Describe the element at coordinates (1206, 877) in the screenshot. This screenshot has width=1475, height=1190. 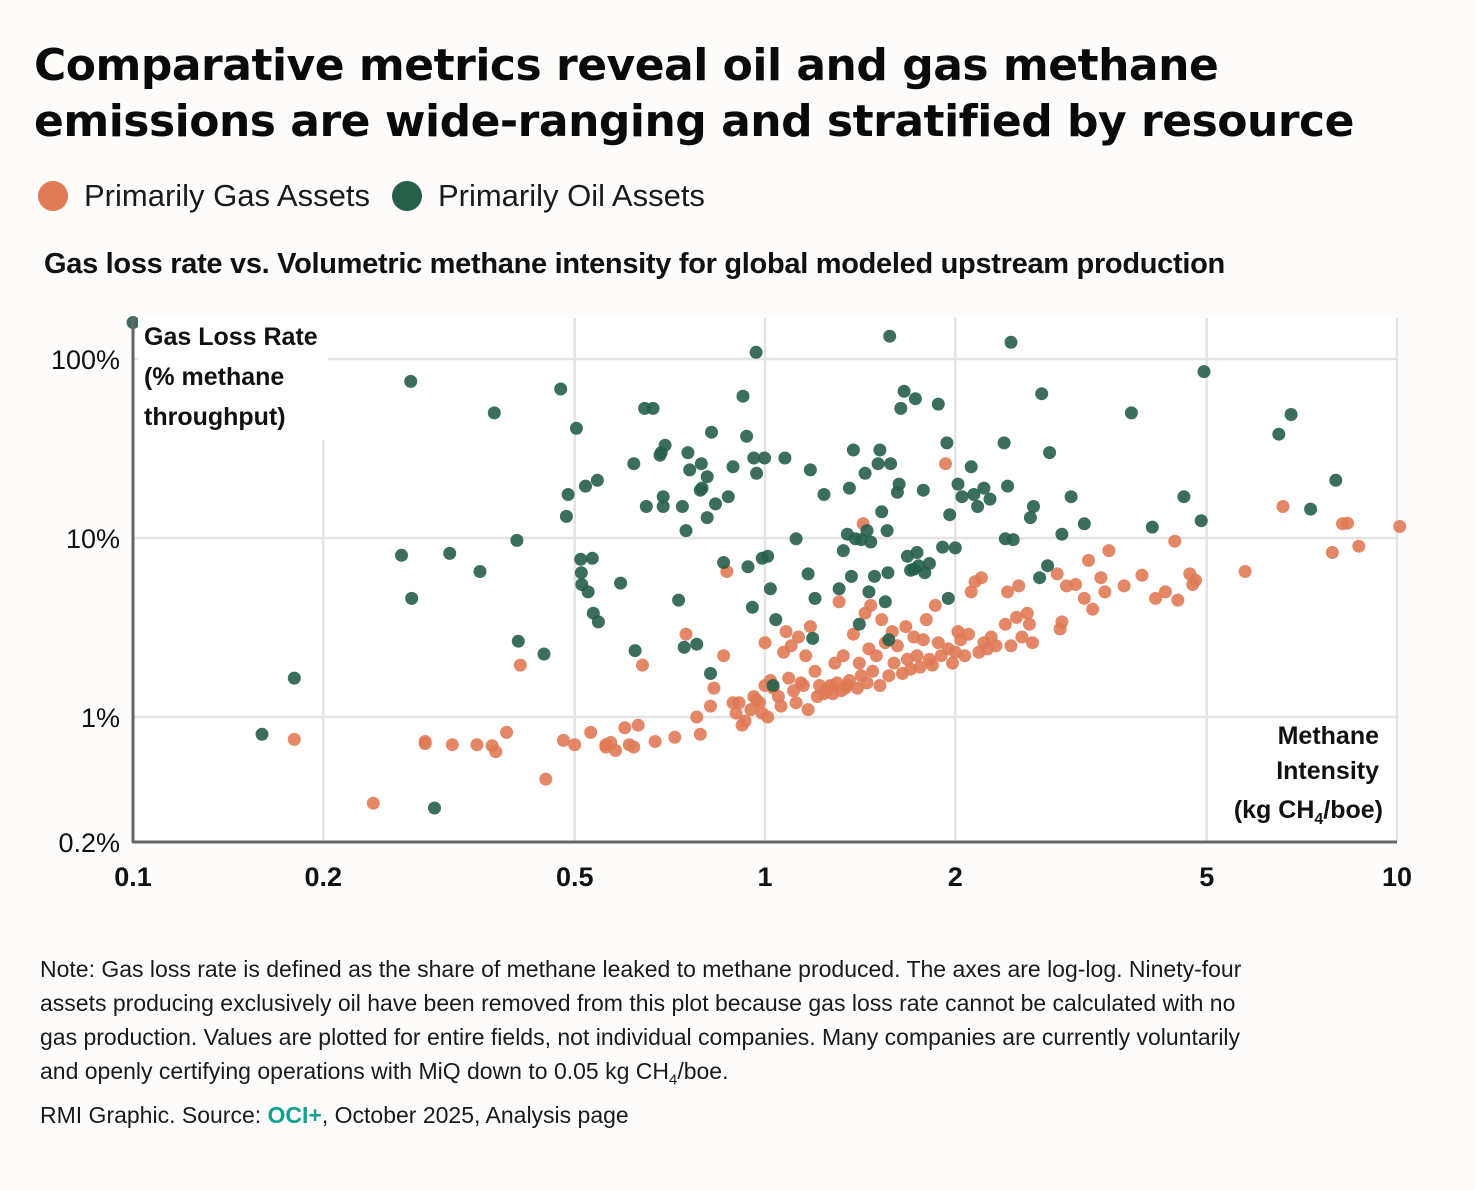
I see `x-tick-label: 5` at that location.